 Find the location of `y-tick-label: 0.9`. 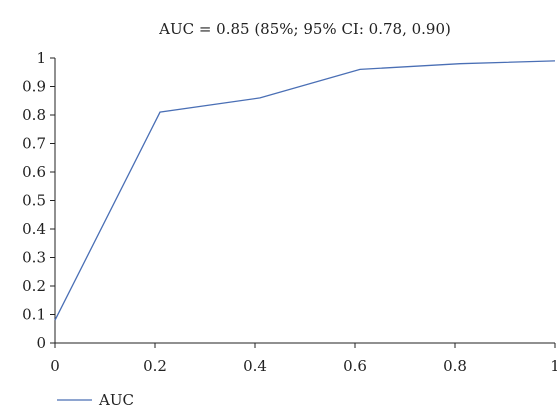

y-tick-label: 0.9 is located at coordinates (34, 87).